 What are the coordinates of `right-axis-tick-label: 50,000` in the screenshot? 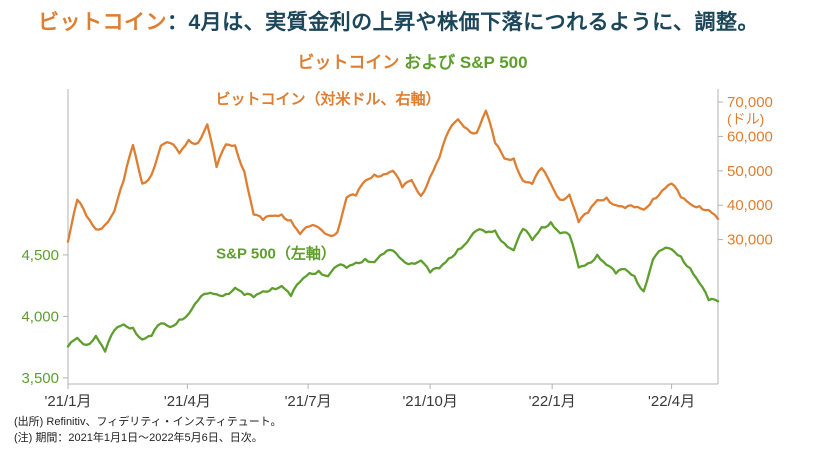 It's located at (750, 171).